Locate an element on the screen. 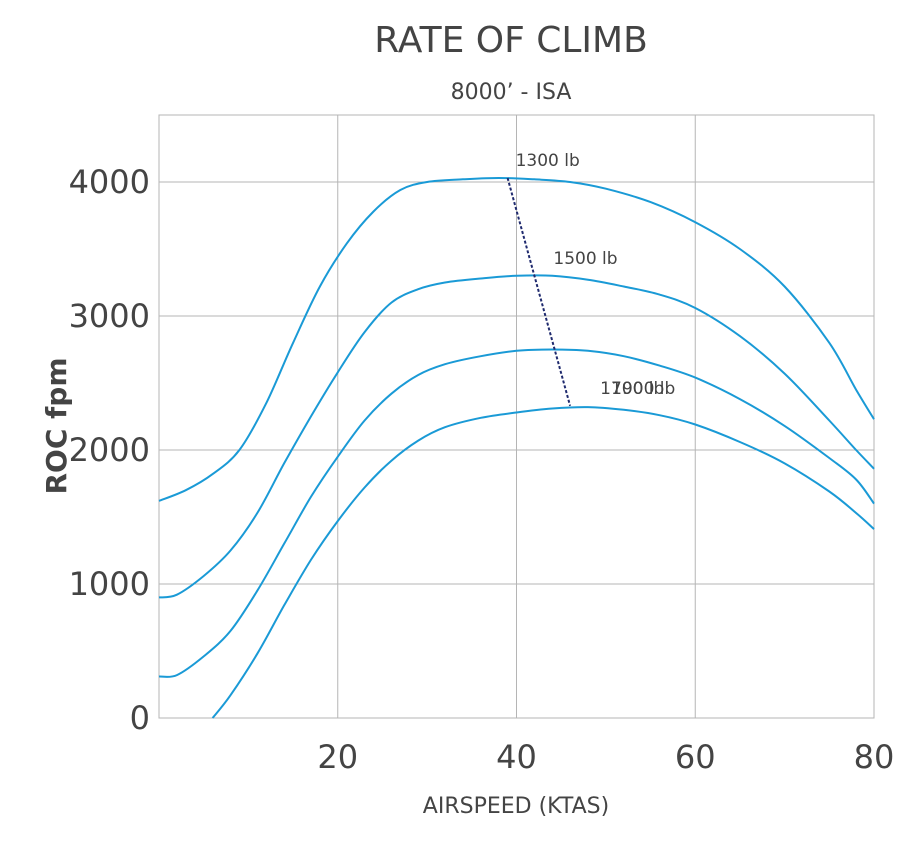  y-tick-labels: 0 1000 2000 3000 4000 is located at coordinates (109, 450).